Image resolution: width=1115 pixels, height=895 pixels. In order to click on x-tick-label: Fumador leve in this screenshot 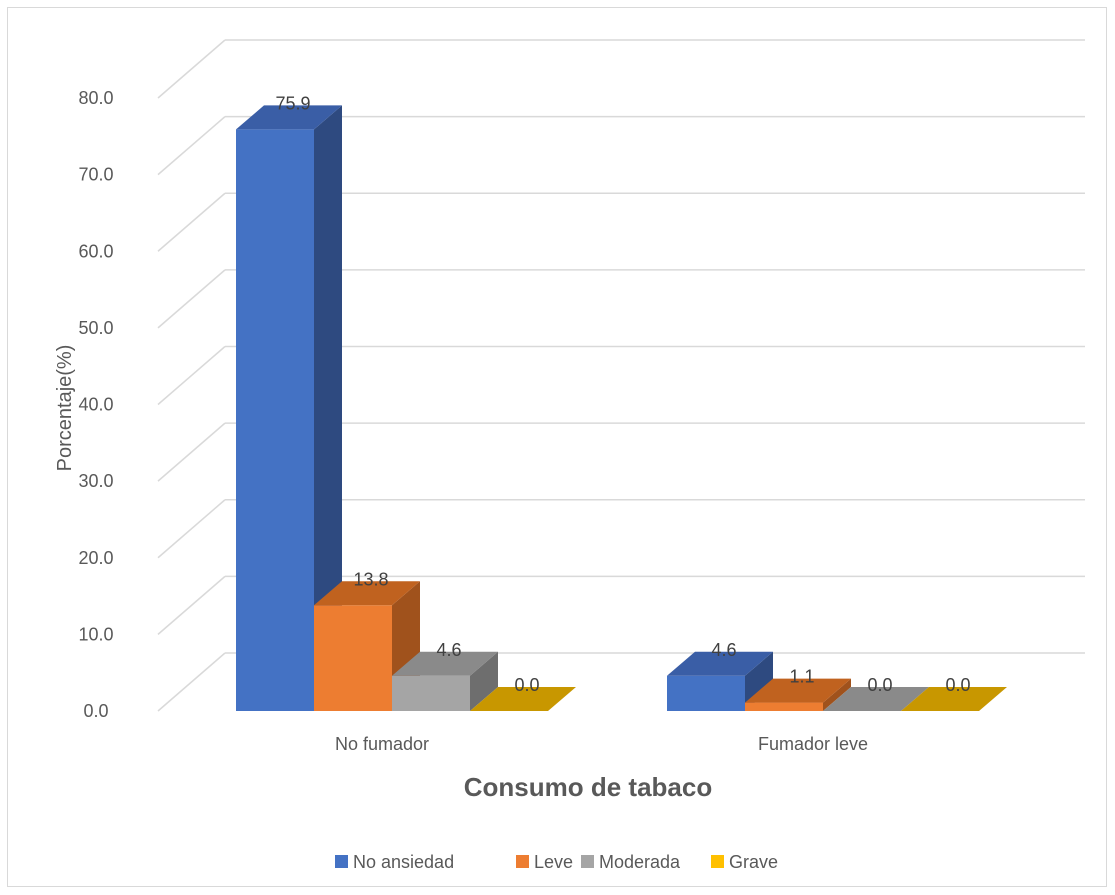, I will do `click(813, 744)`.